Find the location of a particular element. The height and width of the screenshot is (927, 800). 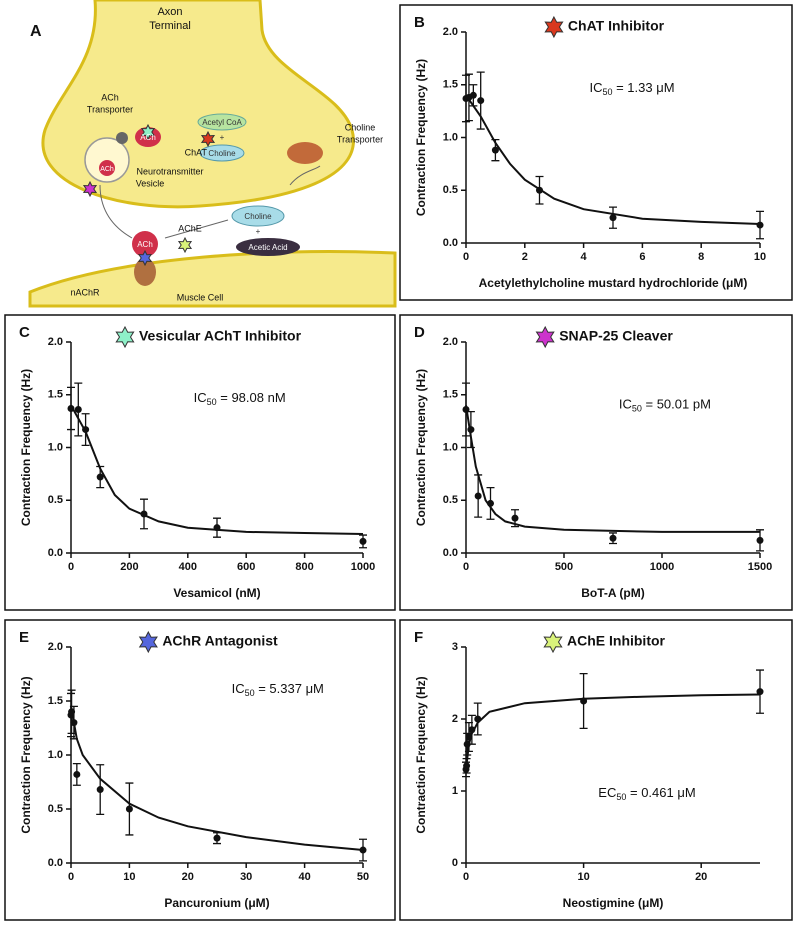

annotation: EC50 = 0.461 μM is located at coordinates (646, 793).